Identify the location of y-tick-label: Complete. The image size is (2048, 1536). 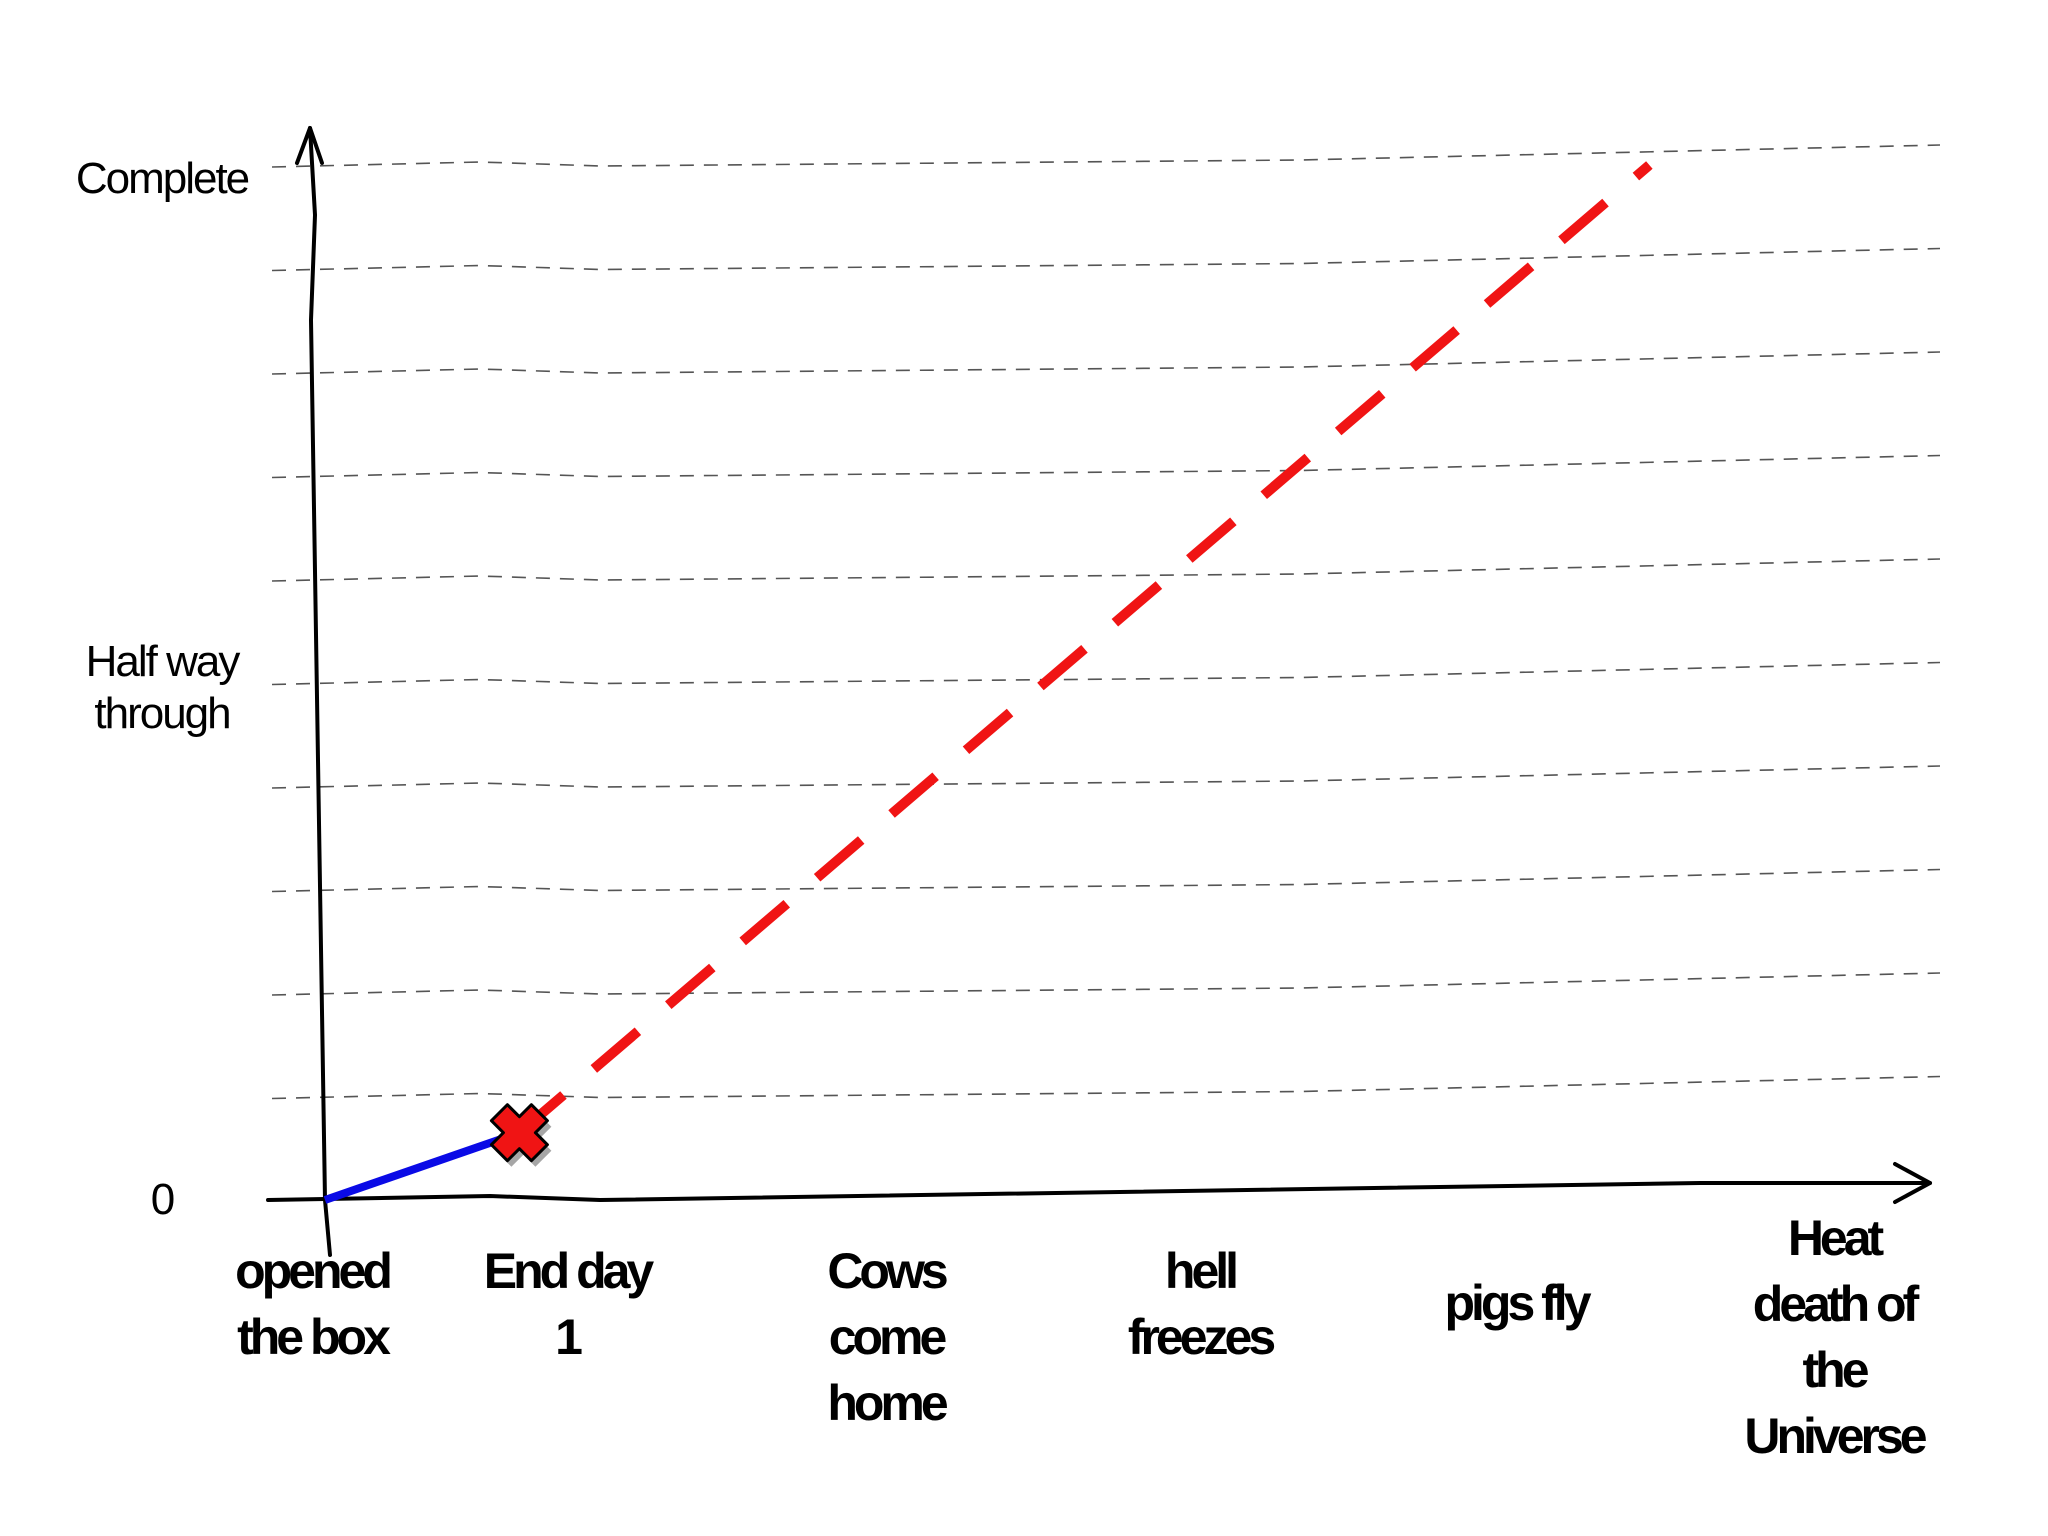
(162, 178).